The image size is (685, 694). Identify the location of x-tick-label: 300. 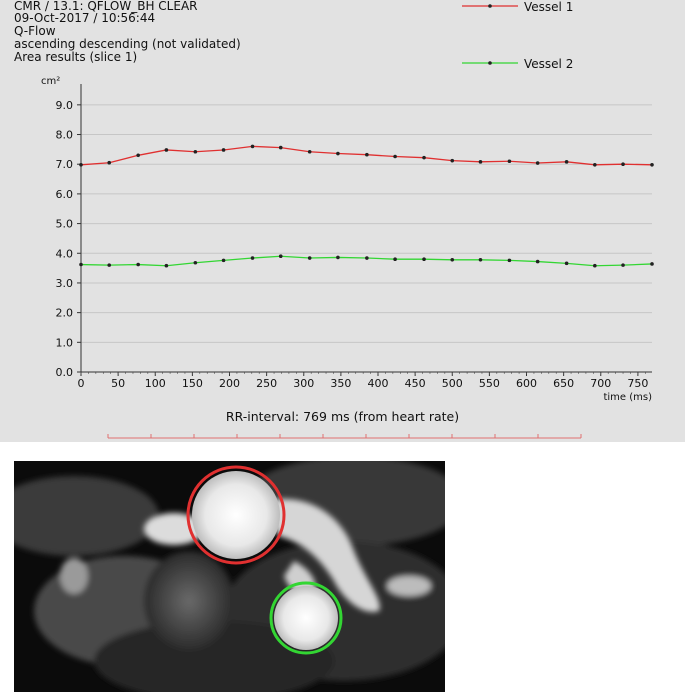
(303, 383).